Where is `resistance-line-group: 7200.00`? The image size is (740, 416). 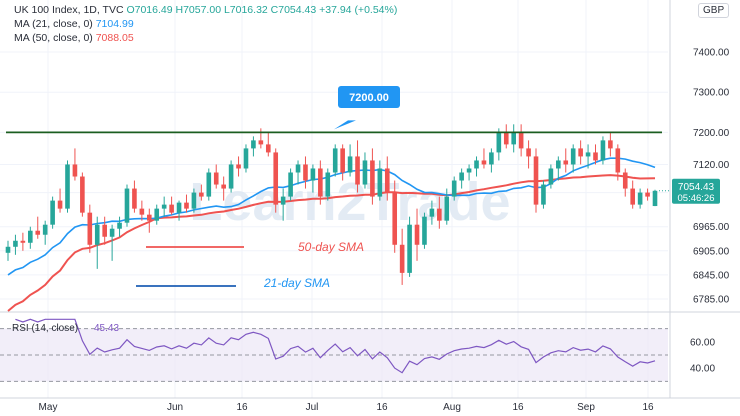 resistance-line-group: 7200.00 is located at coordinates (334, 110).